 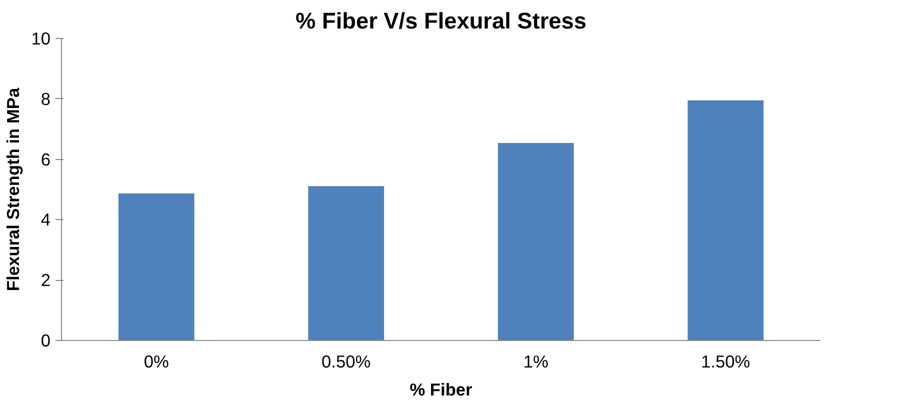 What do you see at coordinates (156, 362) in the screenshot?
I see `x-tick-label: 0%` at bounding box center [156, 362].